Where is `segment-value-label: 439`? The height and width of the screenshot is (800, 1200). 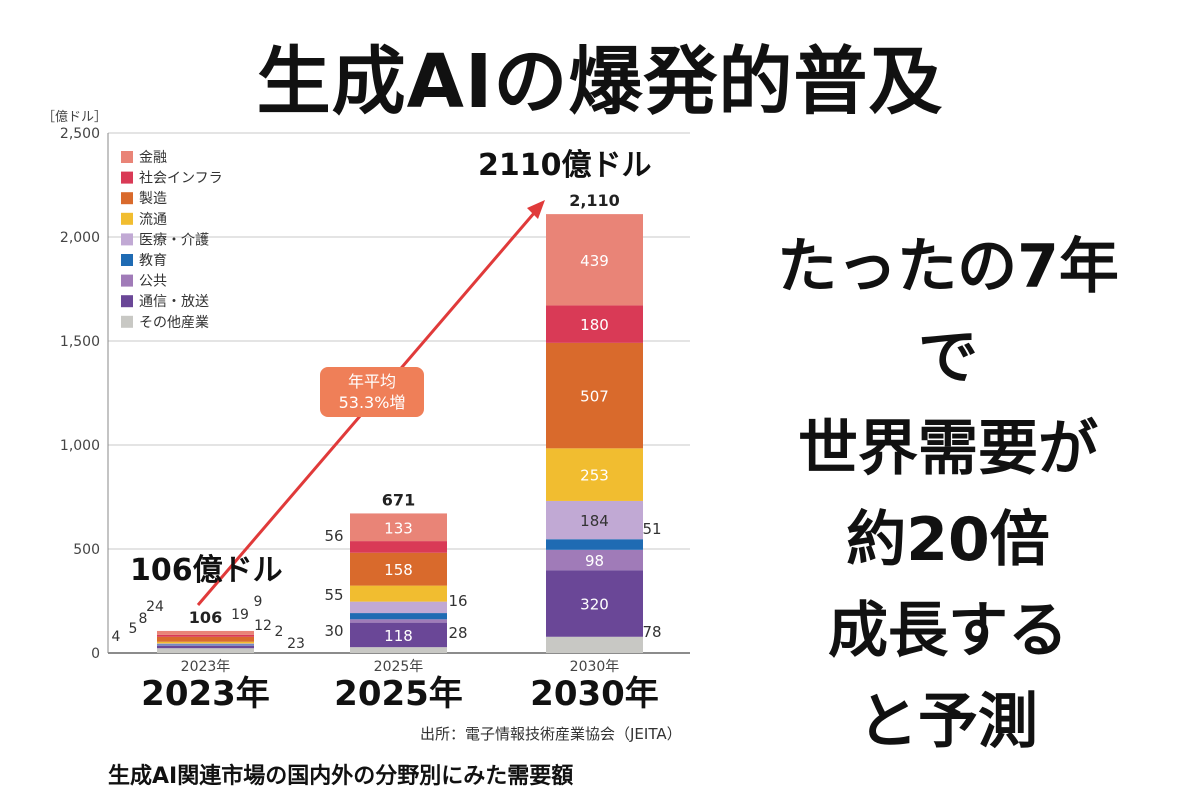
segment-value-label: 439 is located at coordinates (594, 261).